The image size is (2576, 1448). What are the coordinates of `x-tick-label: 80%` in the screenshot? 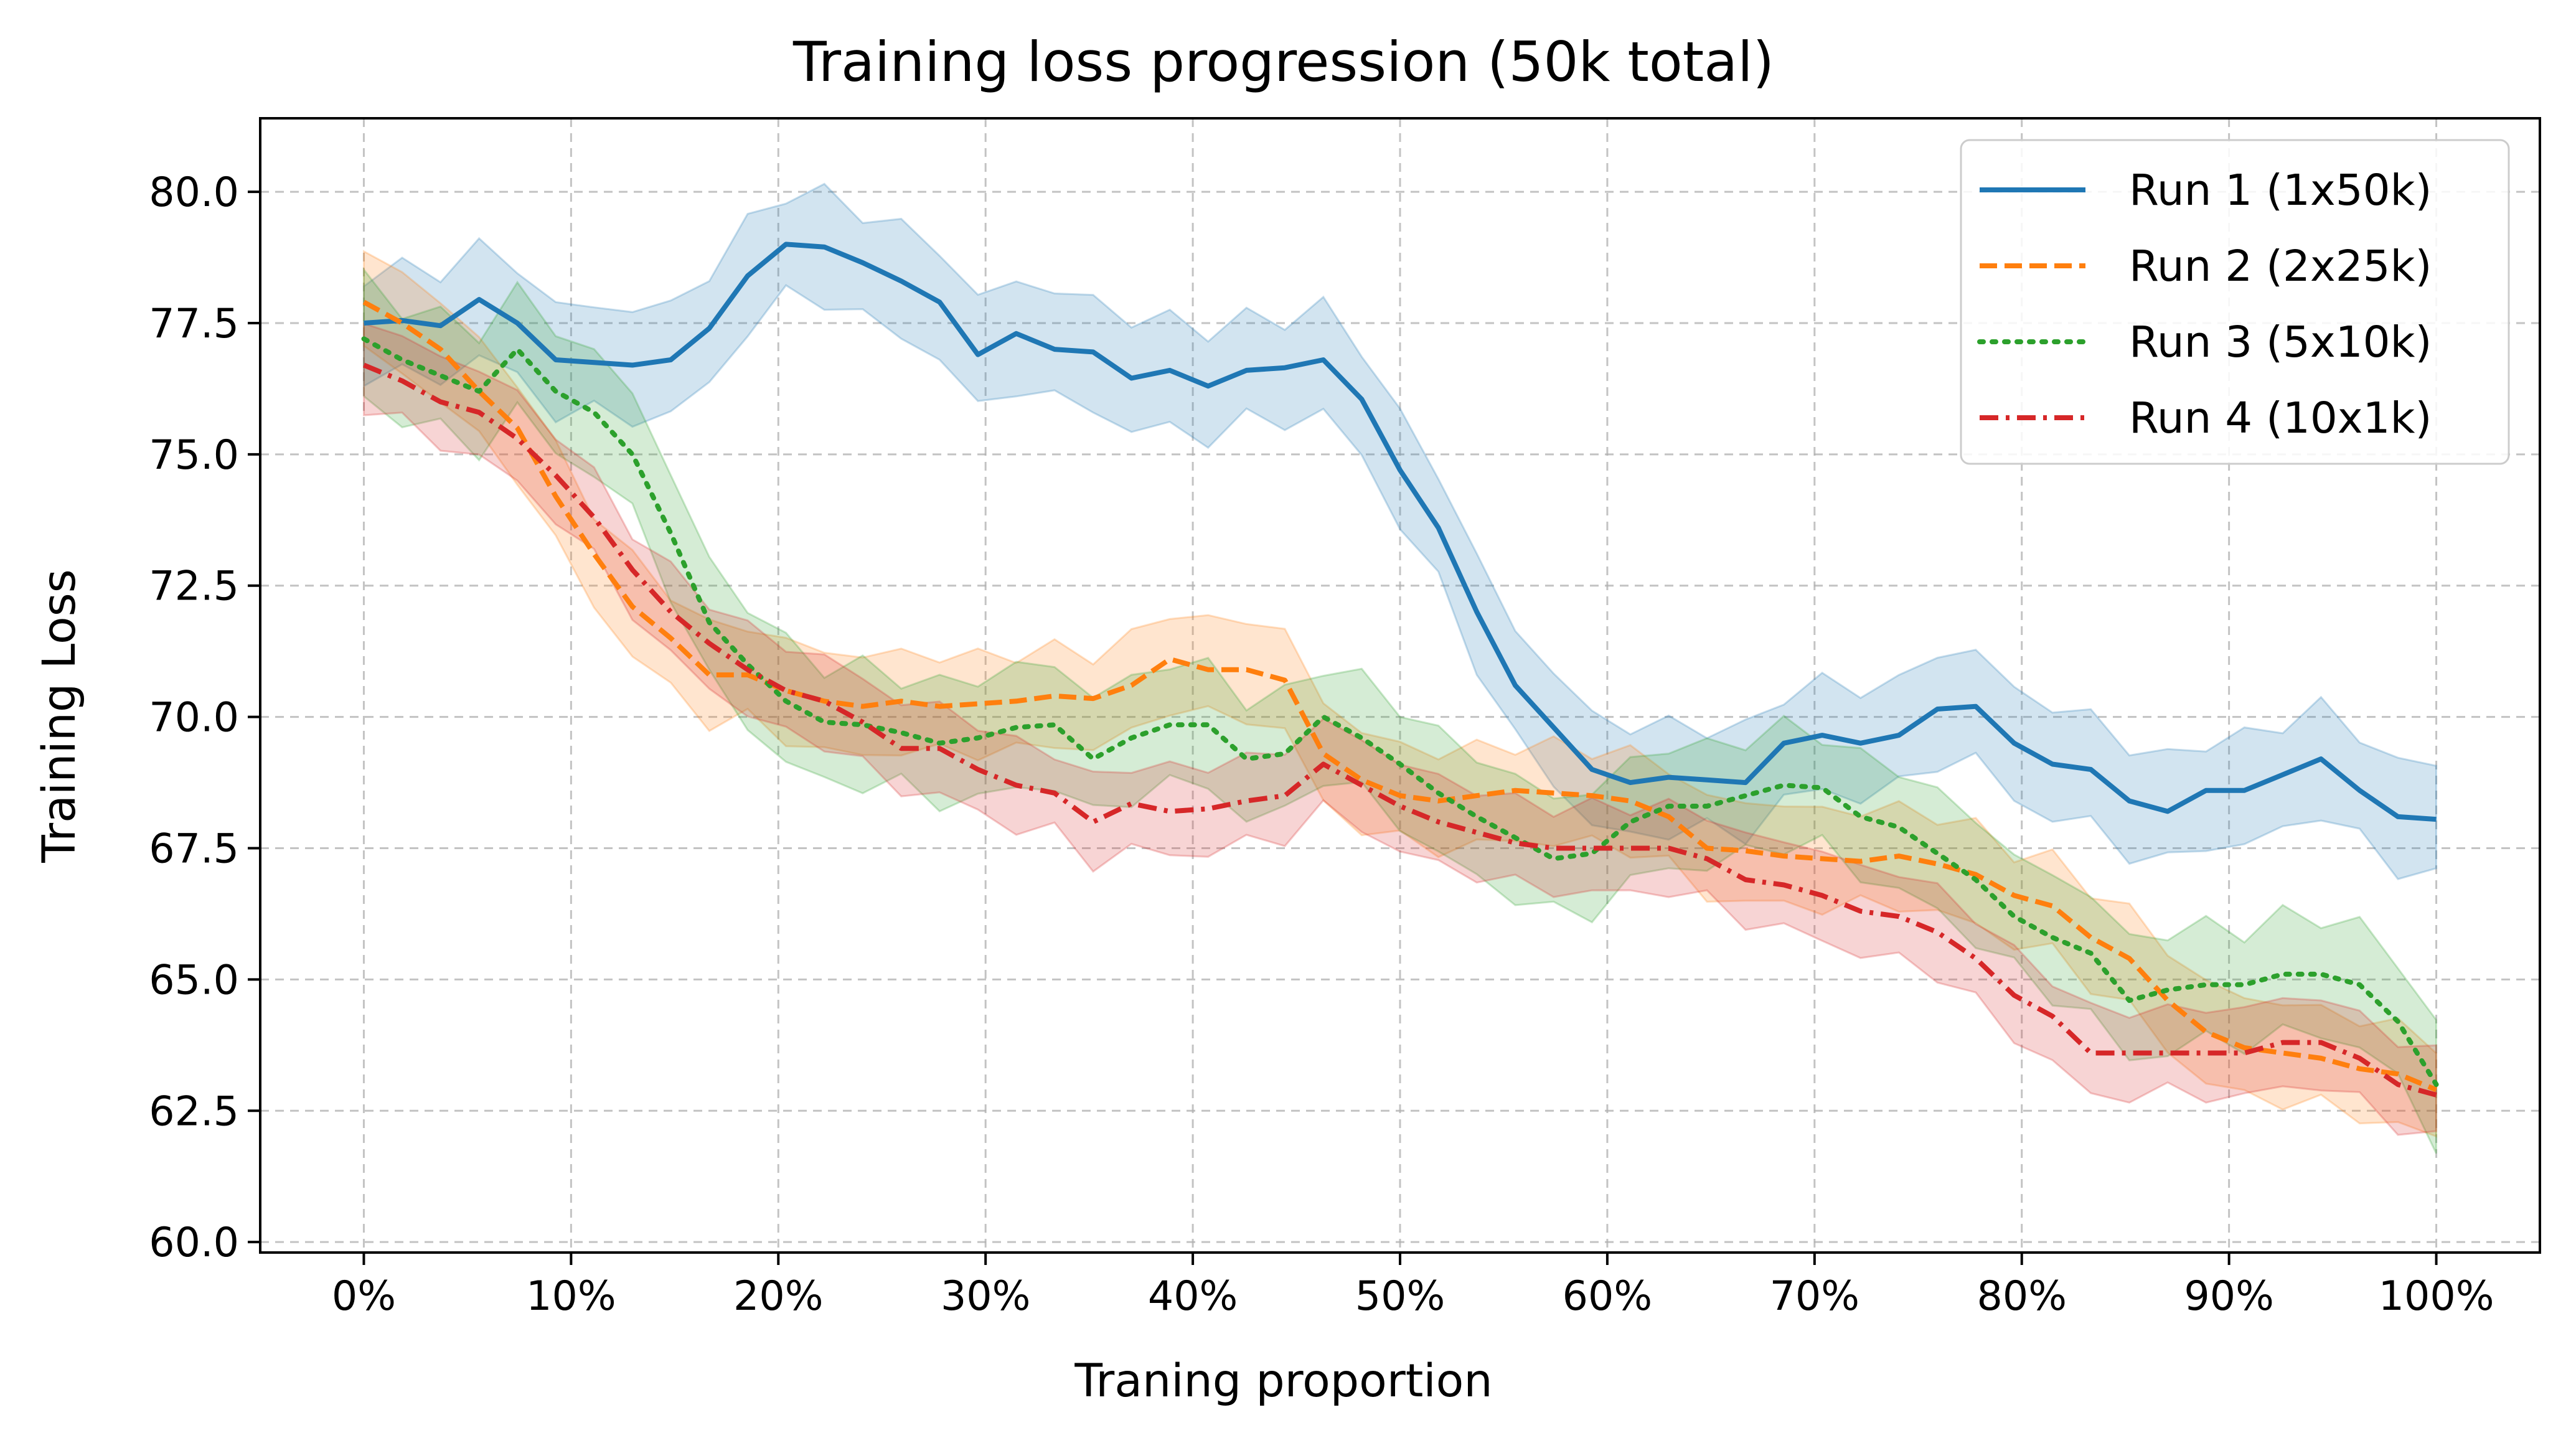 It's located at (2021, 1296).